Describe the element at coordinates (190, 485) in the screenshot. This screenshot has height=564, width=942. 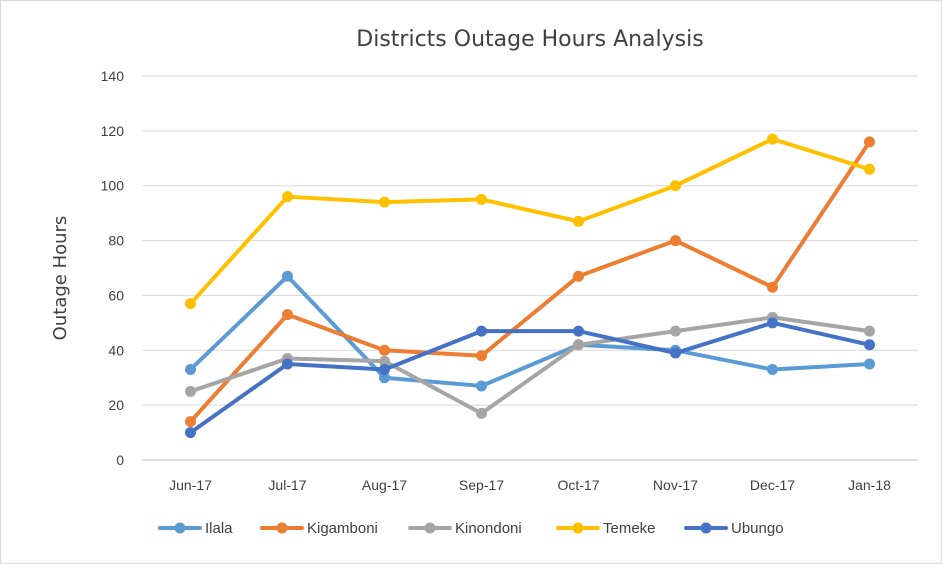
I see `x-tick-label: Jun-17` at that location.